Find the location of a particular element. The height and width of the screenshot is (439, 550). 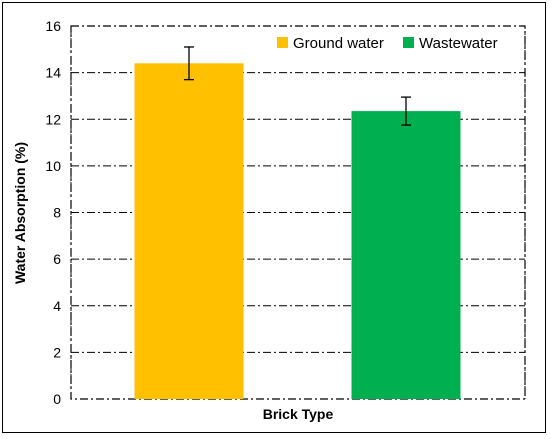

y-tick-label: 0 is located at coordinates (57, 399).